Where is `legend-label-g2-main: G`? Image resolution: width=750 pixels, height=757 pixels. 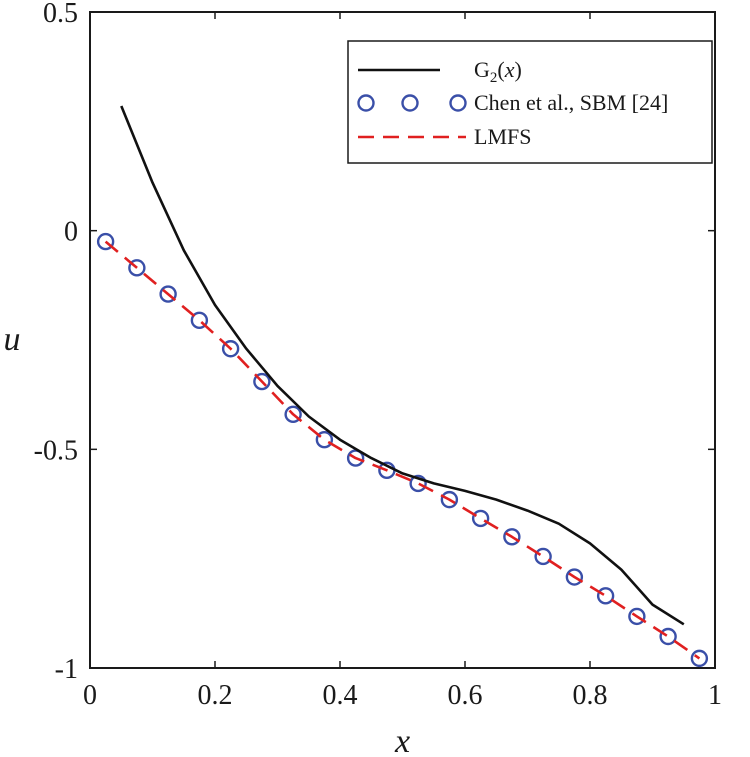
legend-label-g2-main: G is located at coordinates (482, 69).